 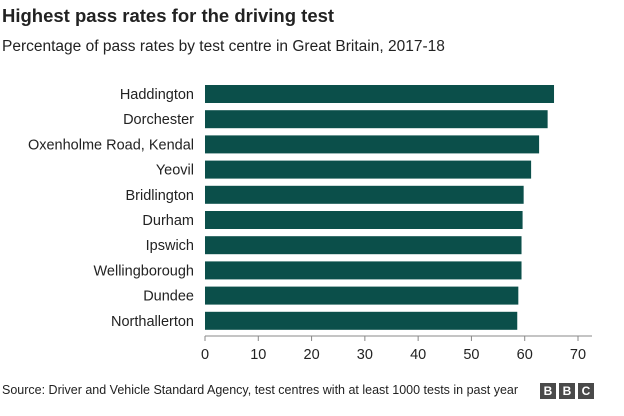 What do you see at coordinates (158, 120) in the screenshot?
I see `category-label: Dorchester` at bounding box center [158, 120].